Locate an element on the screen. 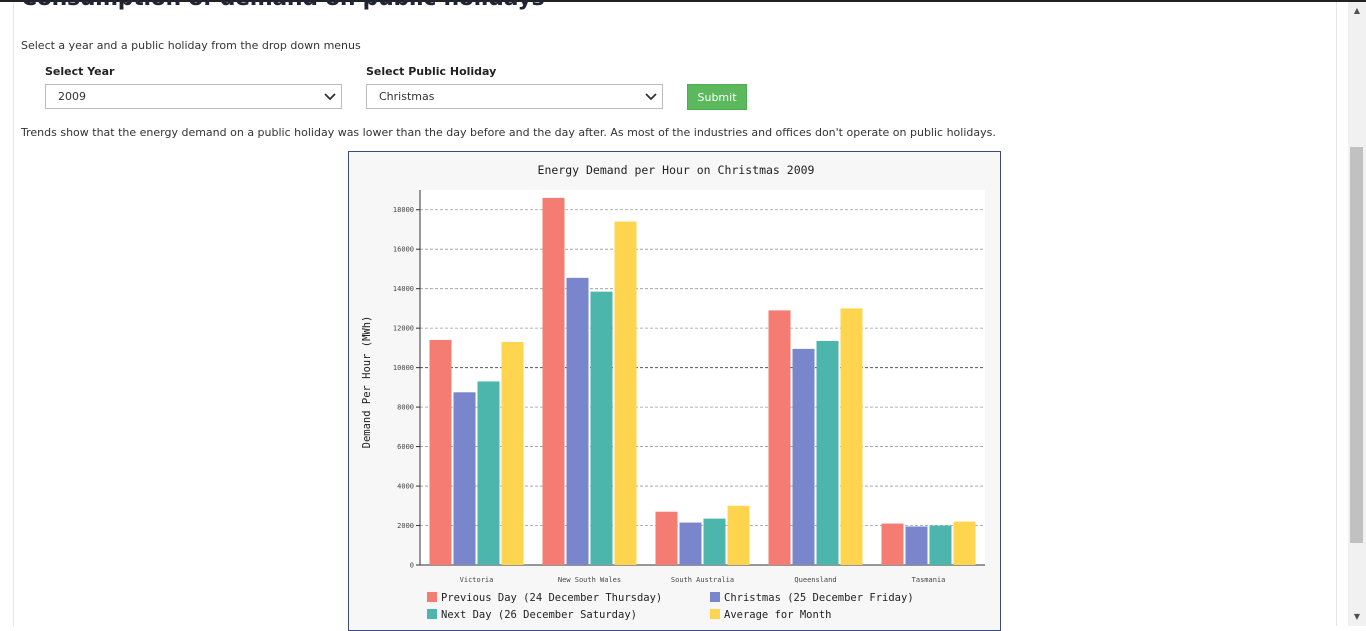 Image resolution: width=1366 pixels, height=631 pixels. x-tick-label: Queensland is located at coordinates (815, 580).